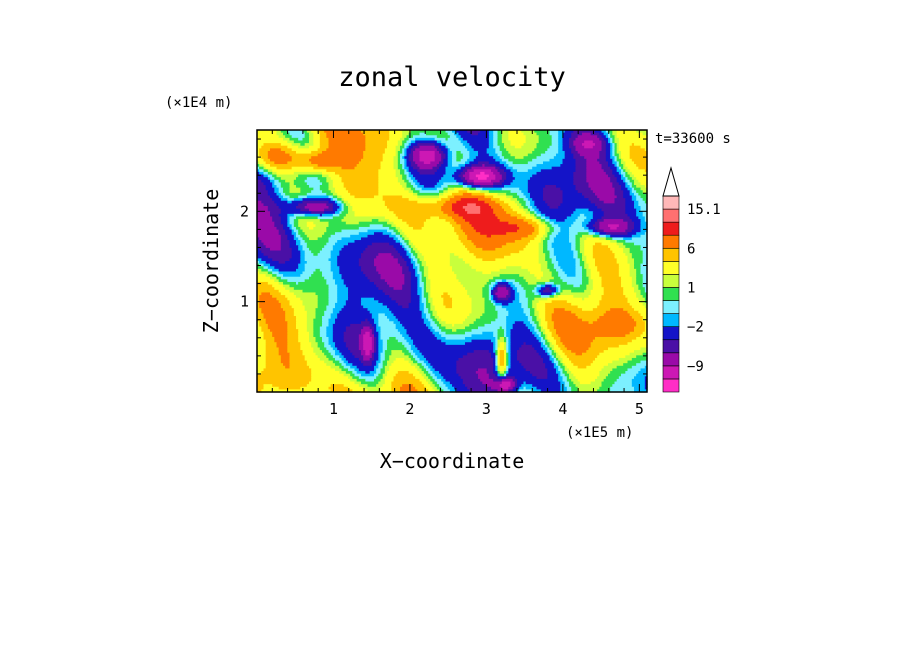 The image size is (904, 654). What do you see at coordinates (486, 436) in the screenshot?
I see `x-axis: 1 2 3 4 5 (×1E5 m) X−coordinate` at bounding box center [486, 436].